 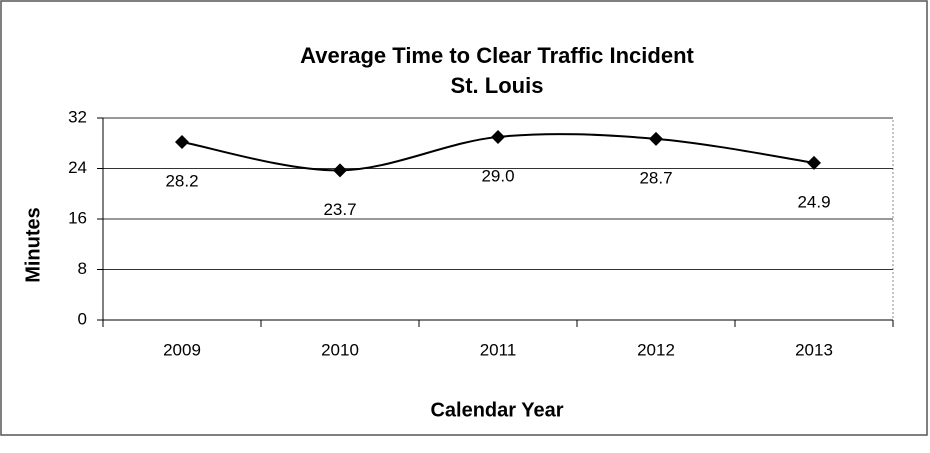 What do you see at coordinates (814, 349) in the screenshot?
I see `x-tick-label: 2013` at bounding box center [814, 349].